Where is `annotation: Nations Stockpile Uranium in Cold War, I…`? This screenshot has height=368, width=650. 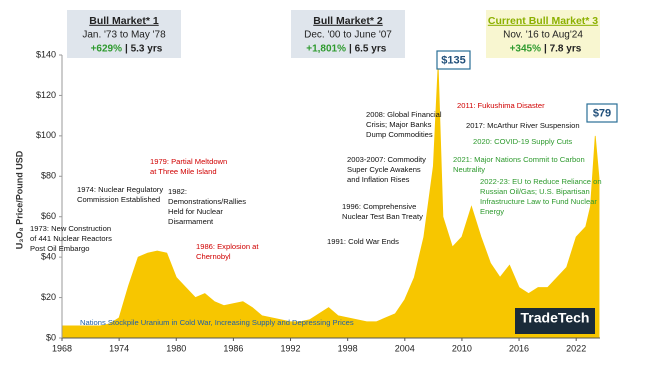
annotation: Nations Stockpile Uranium in Cold War, I… is located at coordinates (217, 322).